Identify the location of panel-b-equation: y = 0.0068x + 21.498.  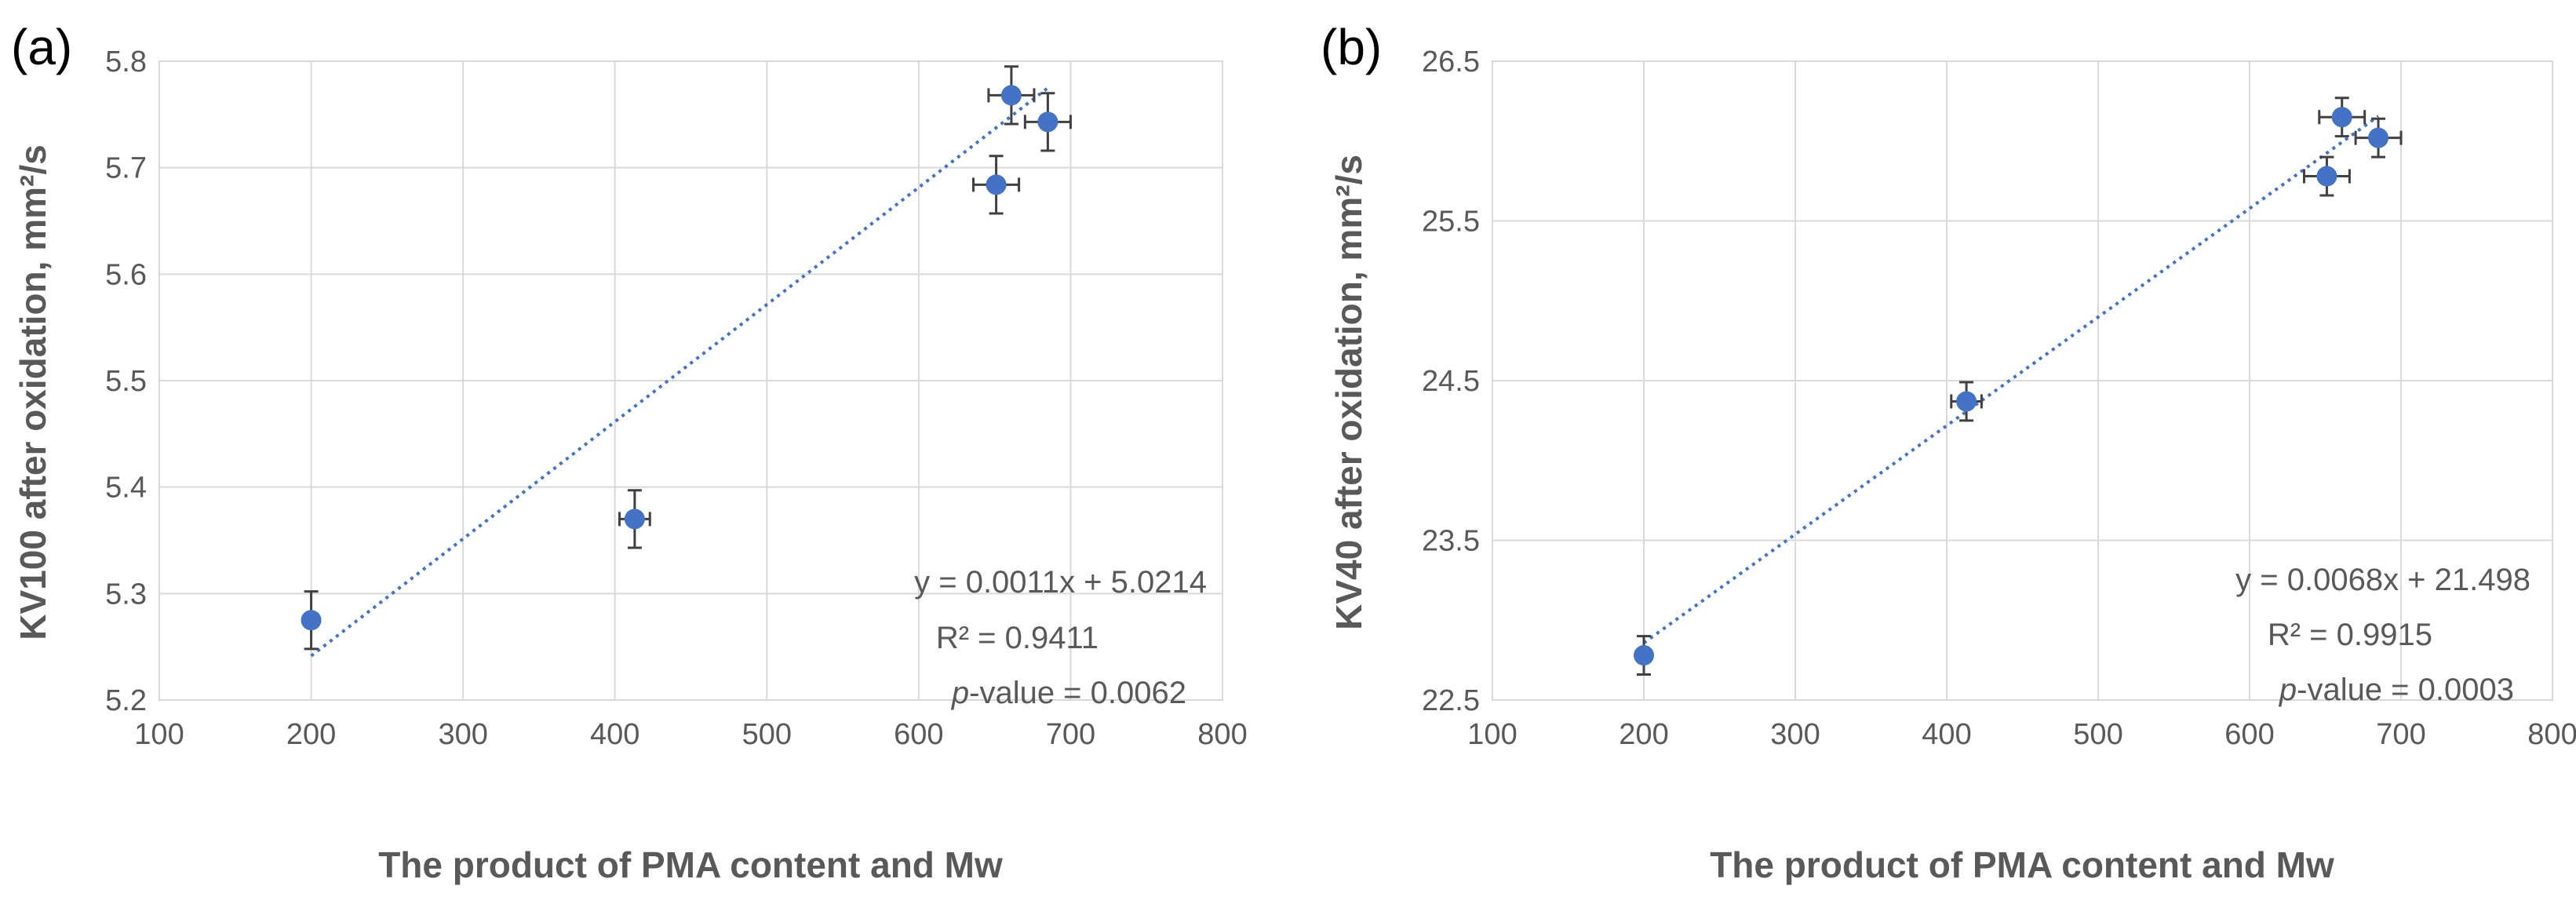
(2382, 580).